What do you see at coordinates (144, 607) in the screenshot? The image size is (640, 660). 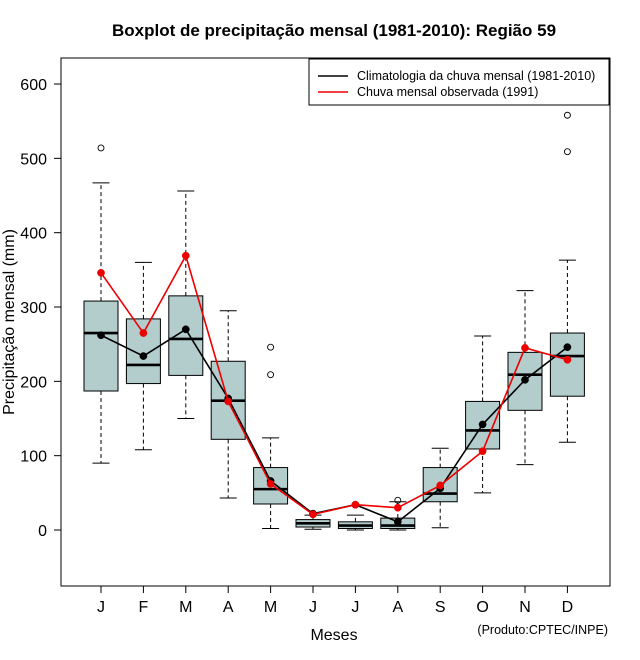 I see `x-tick-label: F` at bounding box center [144, 607].